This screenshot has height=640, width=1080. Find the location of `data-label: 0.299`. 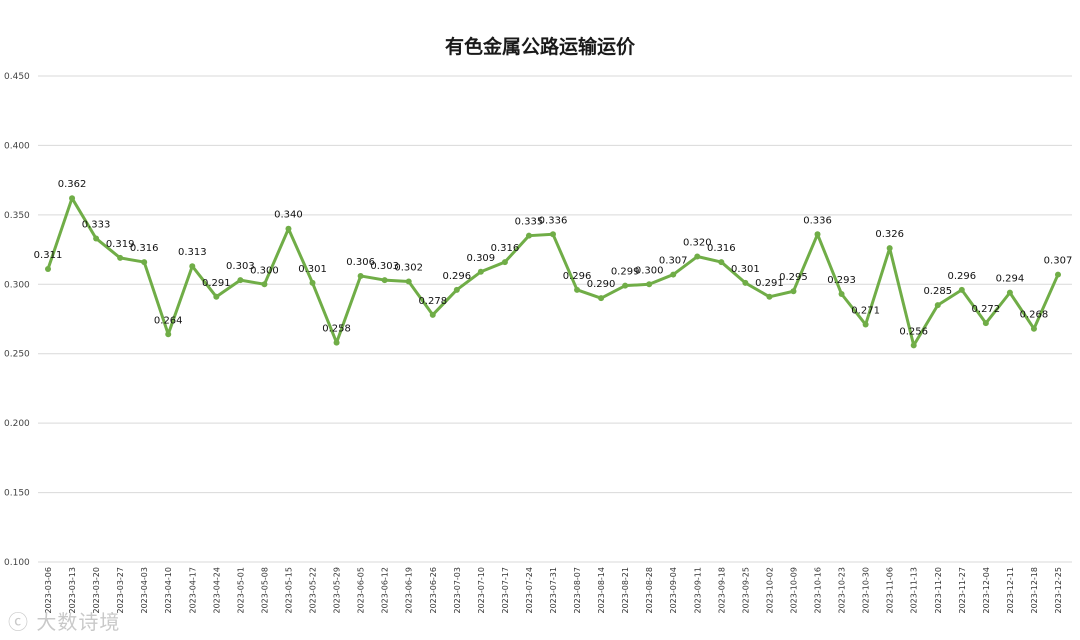

data-label: 0.299 is located at coordinates (625, 272).